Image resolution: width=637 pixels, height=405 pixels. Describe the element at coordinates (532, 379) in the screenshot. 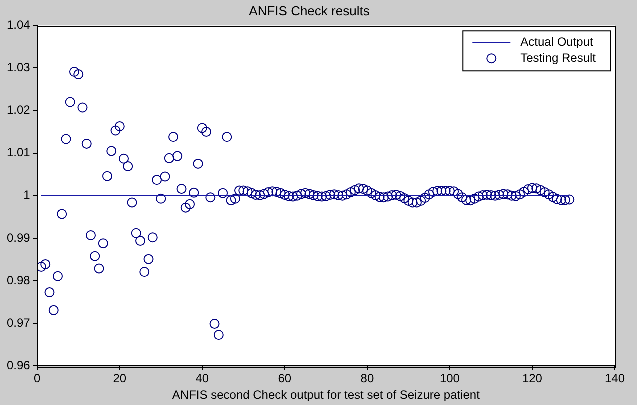

I see `x-tick-label: 120` at that location.